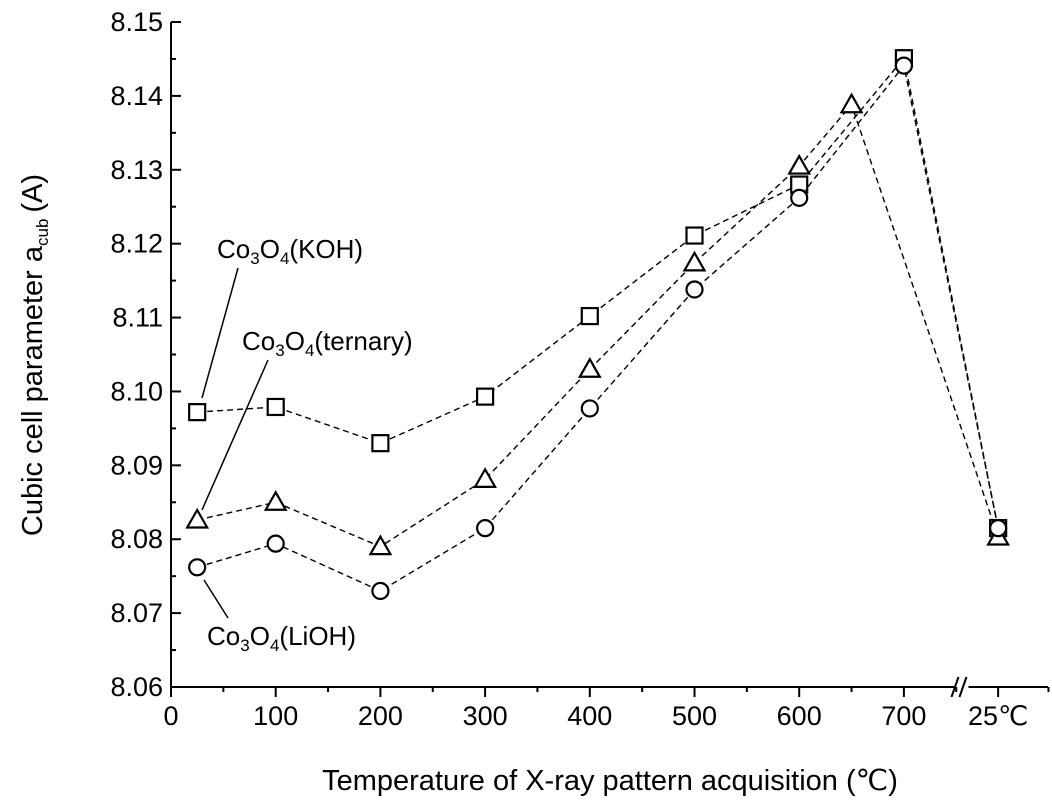 The width and height of the screenshot is (1052, 807). Describe the element at coordinates (279, 617) in the screenshot. I see `annotation-lioh: Co3O4(LiOH)` at that location.